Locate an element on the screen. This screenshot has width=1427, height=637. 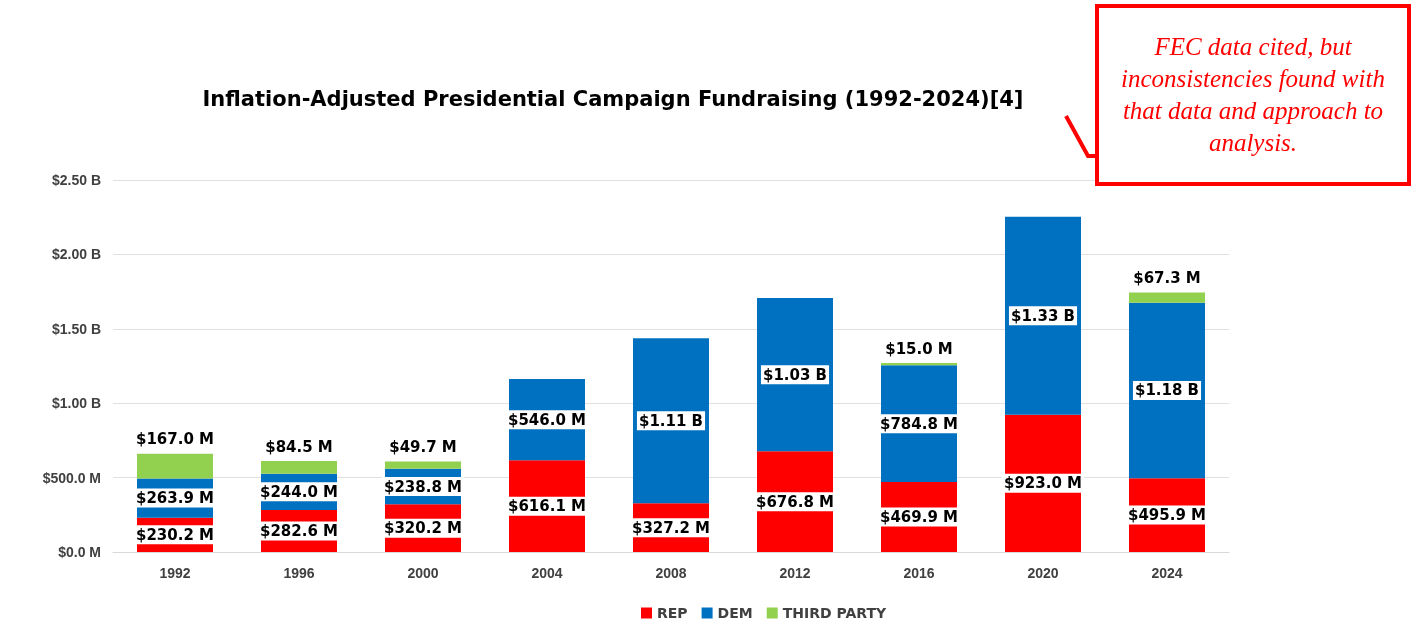
x-tick-label: 2004 is located at coordinates (547, 573).